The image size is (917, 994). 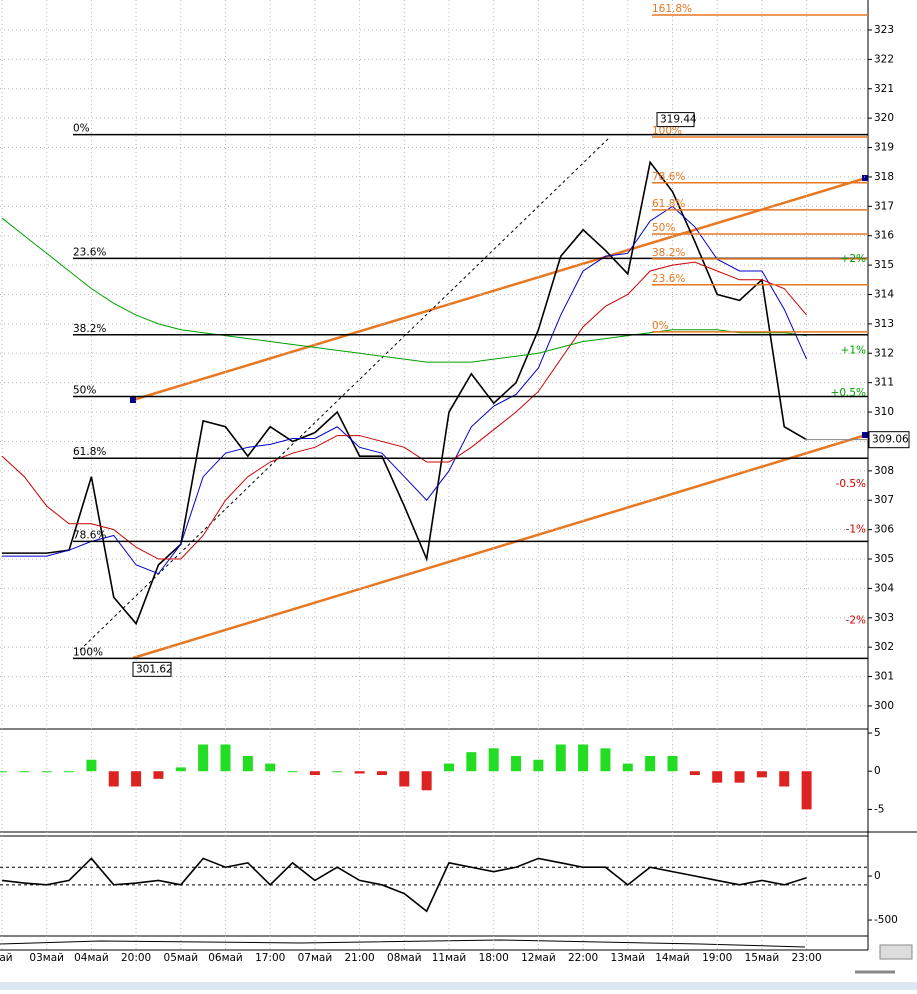 What do you see at coordinates (494, 958) in the screenshot?
I see `x-tick-label: 18:00` at bounding box center [494, 958].